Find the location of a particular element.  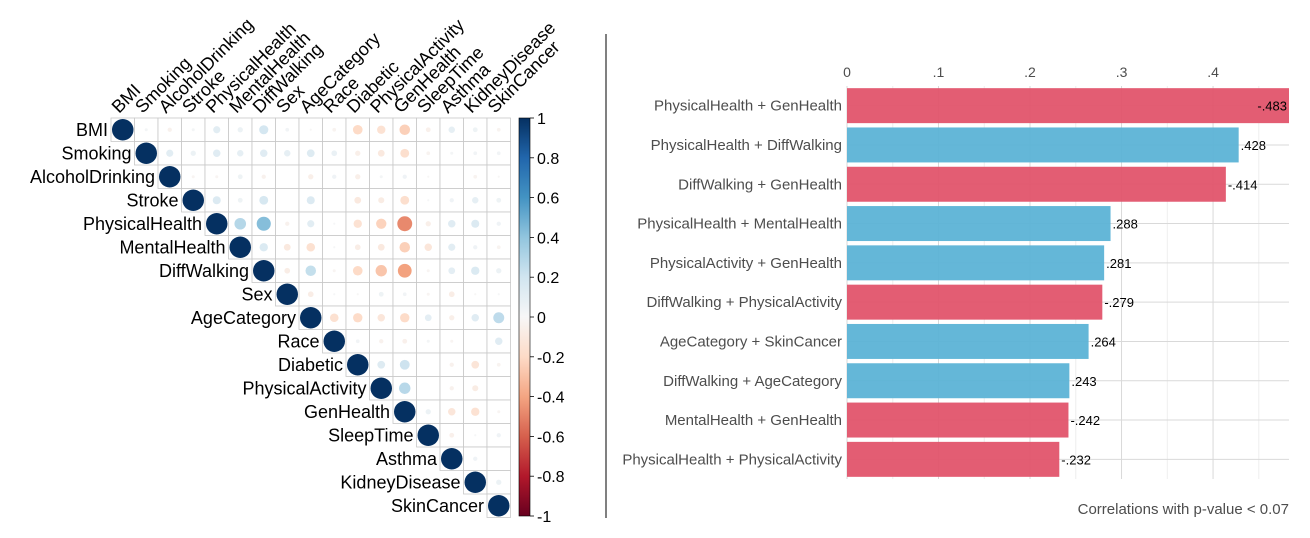

corr-circle-Diabetic-KidneyDisease is located at coordinates (475, 364).